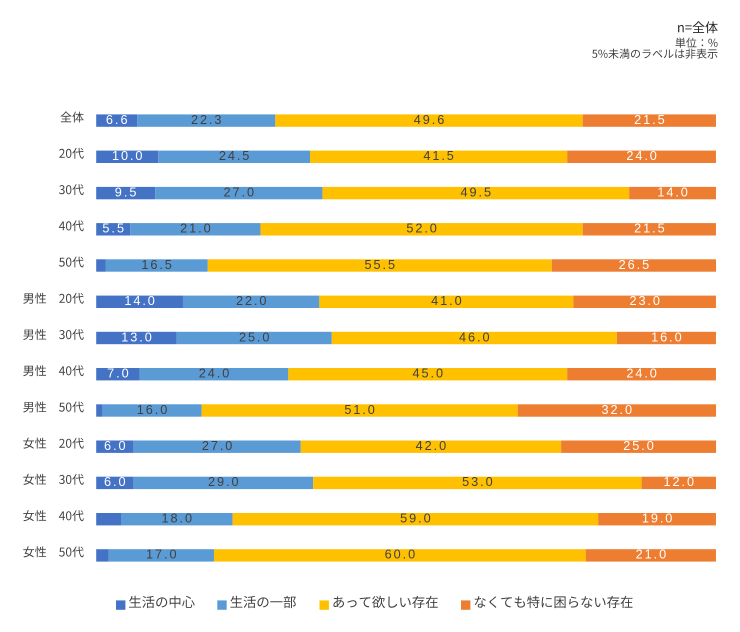  Describe the element at coordinates (113, 229) in the screenshot. I see `svg-text: 5.5` at that location.